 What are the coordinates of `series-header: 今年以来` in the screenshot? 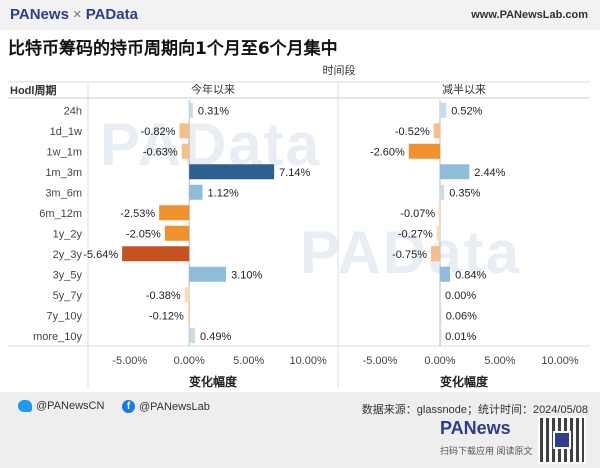 It's located at (213, 89).